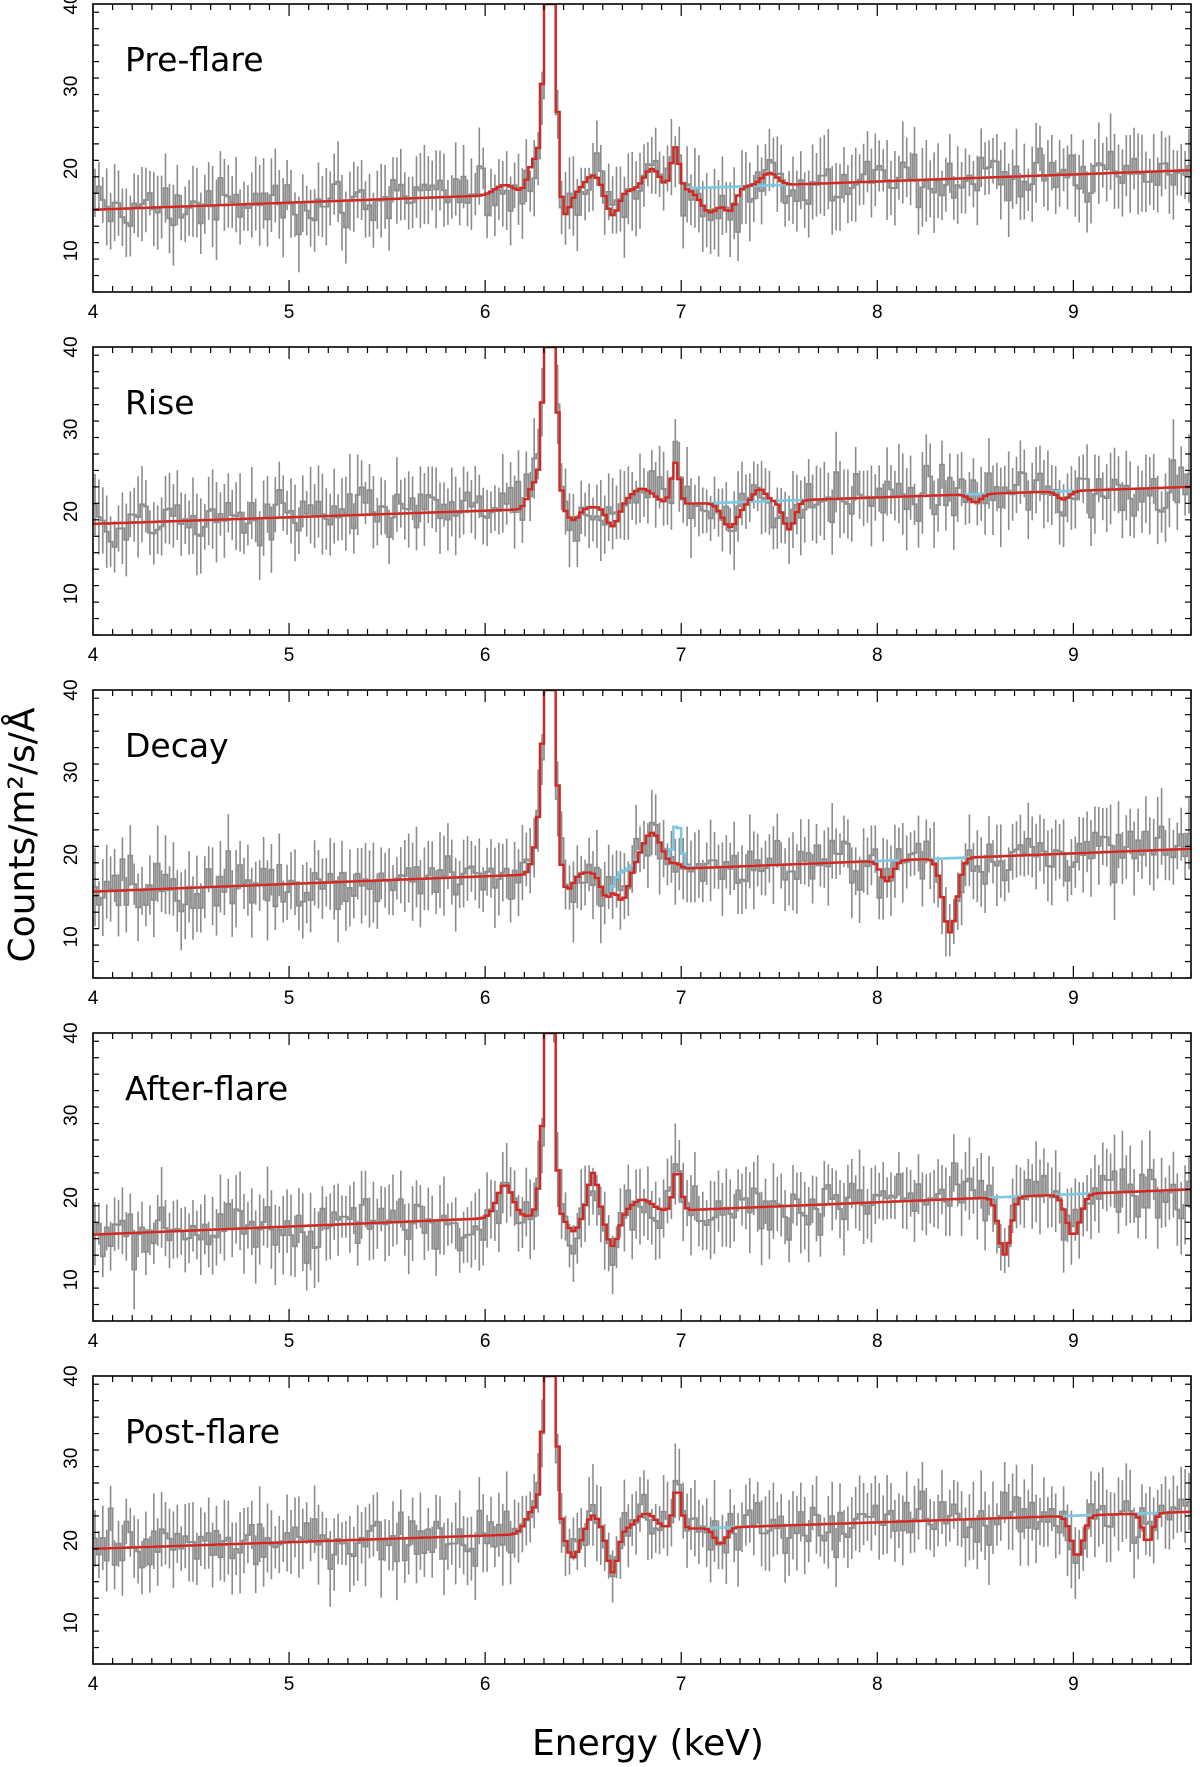 The image size is (1200, 1767). Describe the element at coordinates (194, 59) in the screenshot. I see `panel-title: Pre-flare` at that location.